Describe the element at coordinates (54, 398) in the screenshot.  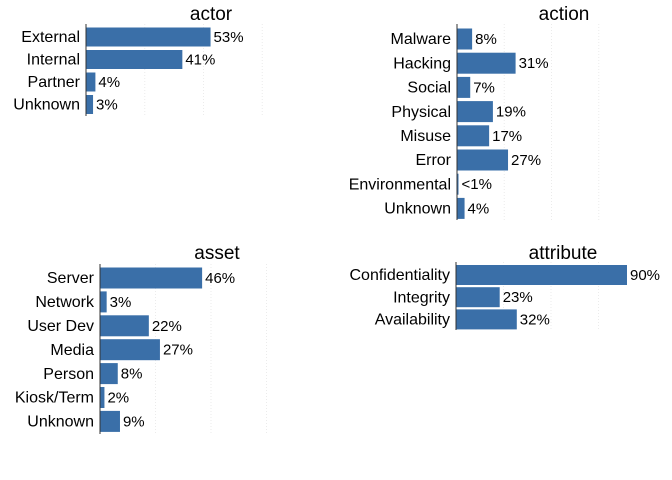
I see `category-label: Kiosk/Term` at that location.